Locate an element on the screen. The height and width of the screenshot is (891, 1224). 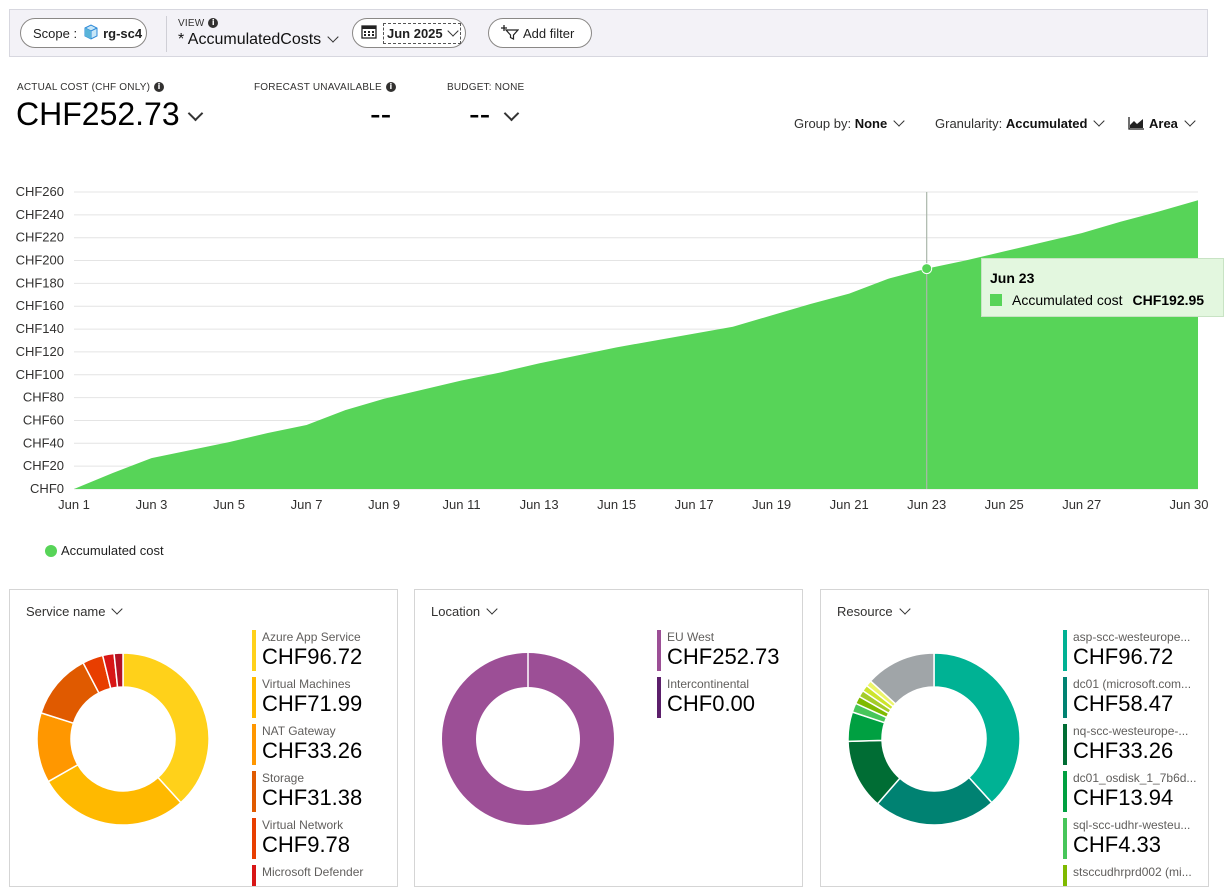
legend-item: Azure App Service CHF96.72 is located at coordinates (322, 653).